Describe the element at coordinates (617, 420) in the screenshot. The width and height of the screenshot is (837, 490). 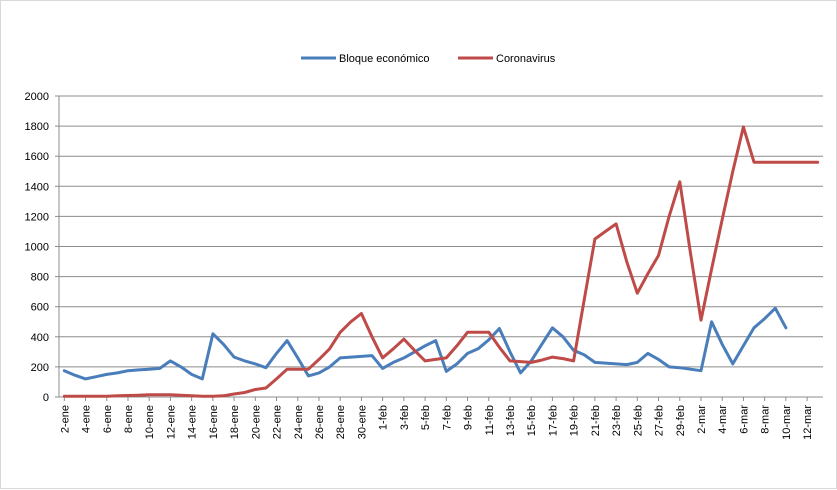
I see `x-tick-label: 23-feb` at that location.